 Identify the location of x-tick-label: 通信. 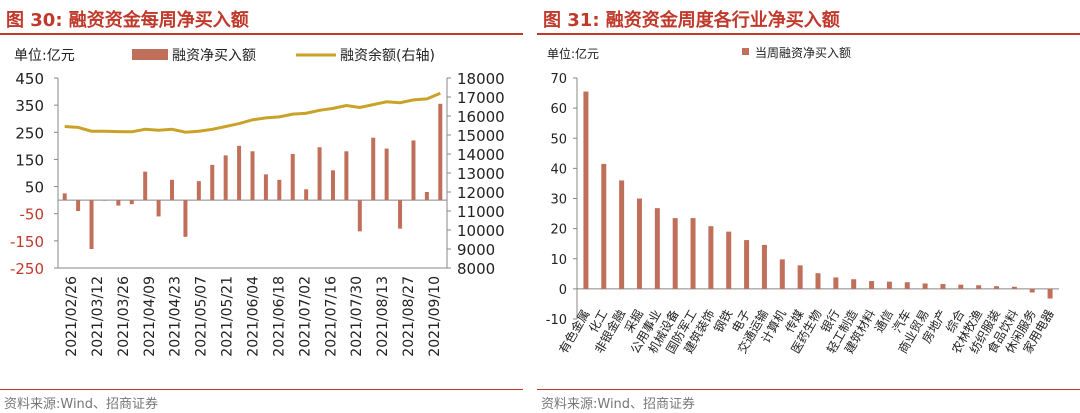
(884, 321).